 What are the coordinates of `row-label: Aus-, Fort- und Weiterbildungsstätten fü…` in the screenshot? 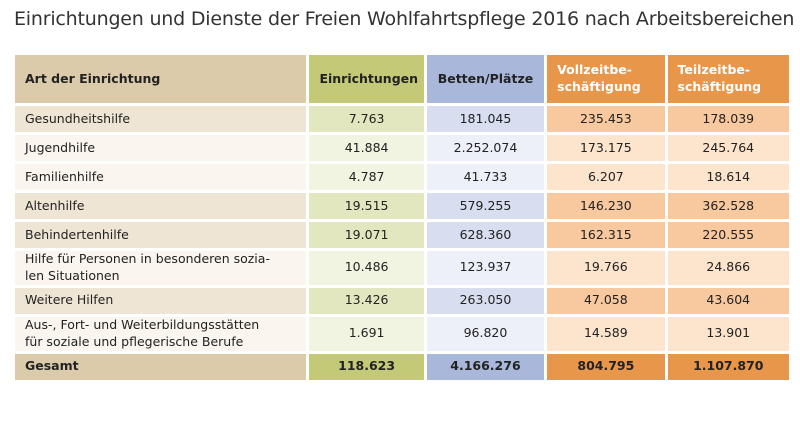 It's located at (161, 333).